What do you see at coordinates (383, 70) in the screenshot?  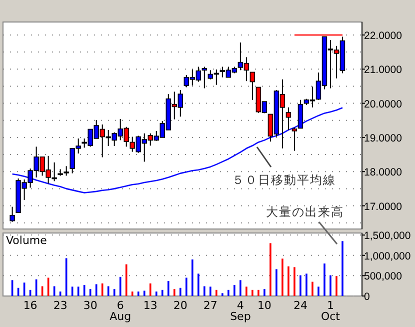 I see `y-tick-label: 21.0000` at bounding box center [383, 70].